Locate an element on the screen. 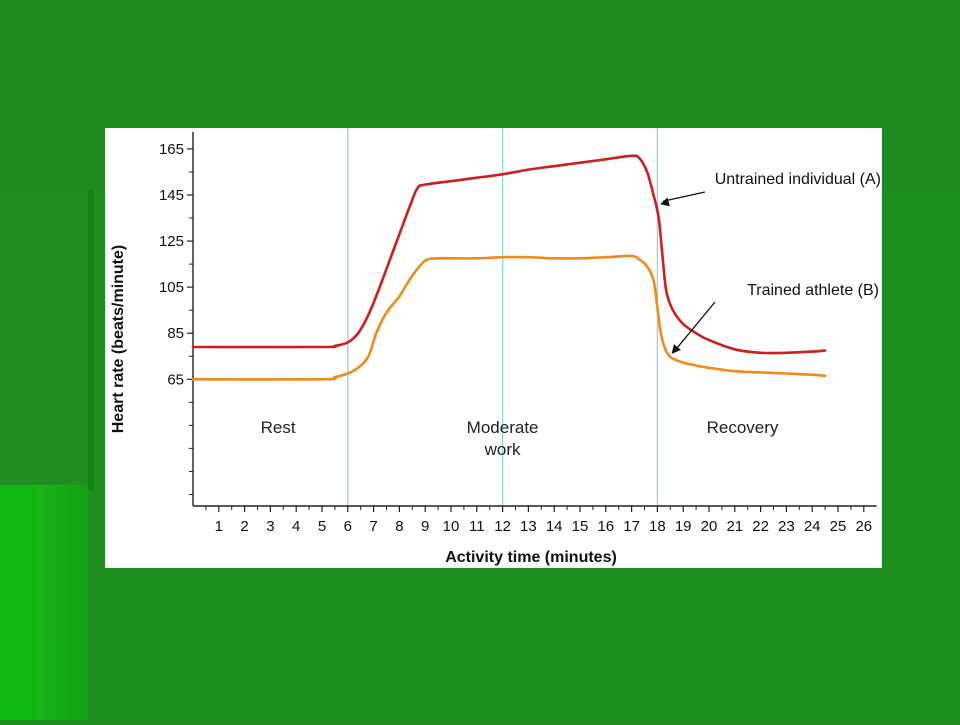 The height and width of the screenshot is (725, 960). y-tick-label: 145 is located at coordinates (171, 195).